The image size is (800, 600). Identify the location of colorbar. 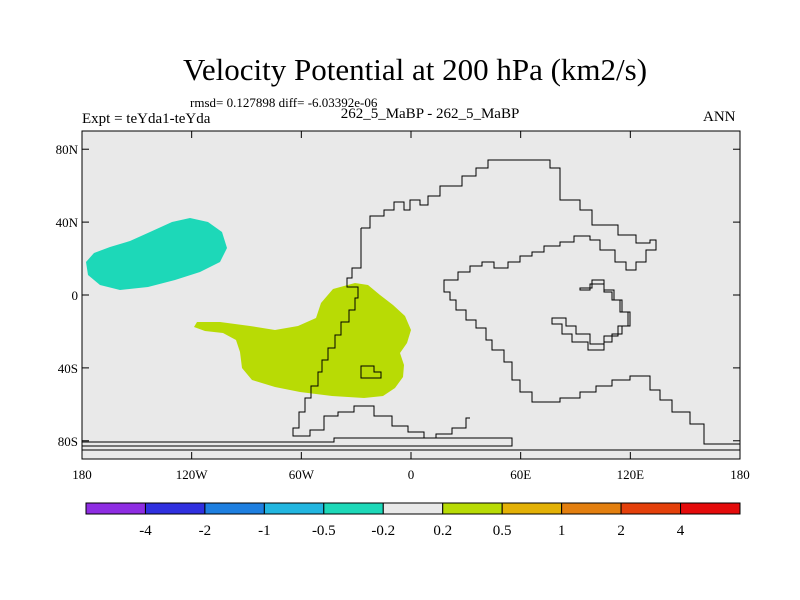
(413, 508).